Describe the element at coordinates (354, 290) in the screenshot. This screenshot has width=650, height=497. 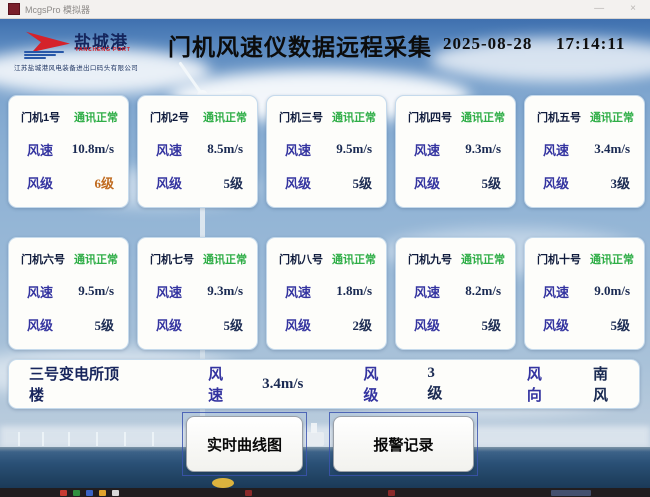
I see `wind-speed-value: 1.8m/s` at that location.